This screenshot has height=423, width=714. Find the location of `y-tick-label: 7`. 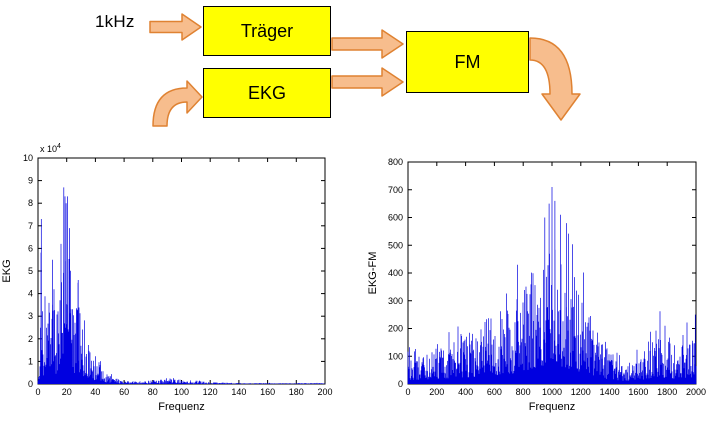

y-tick-label: 7 is located at coordinates (30, 226).